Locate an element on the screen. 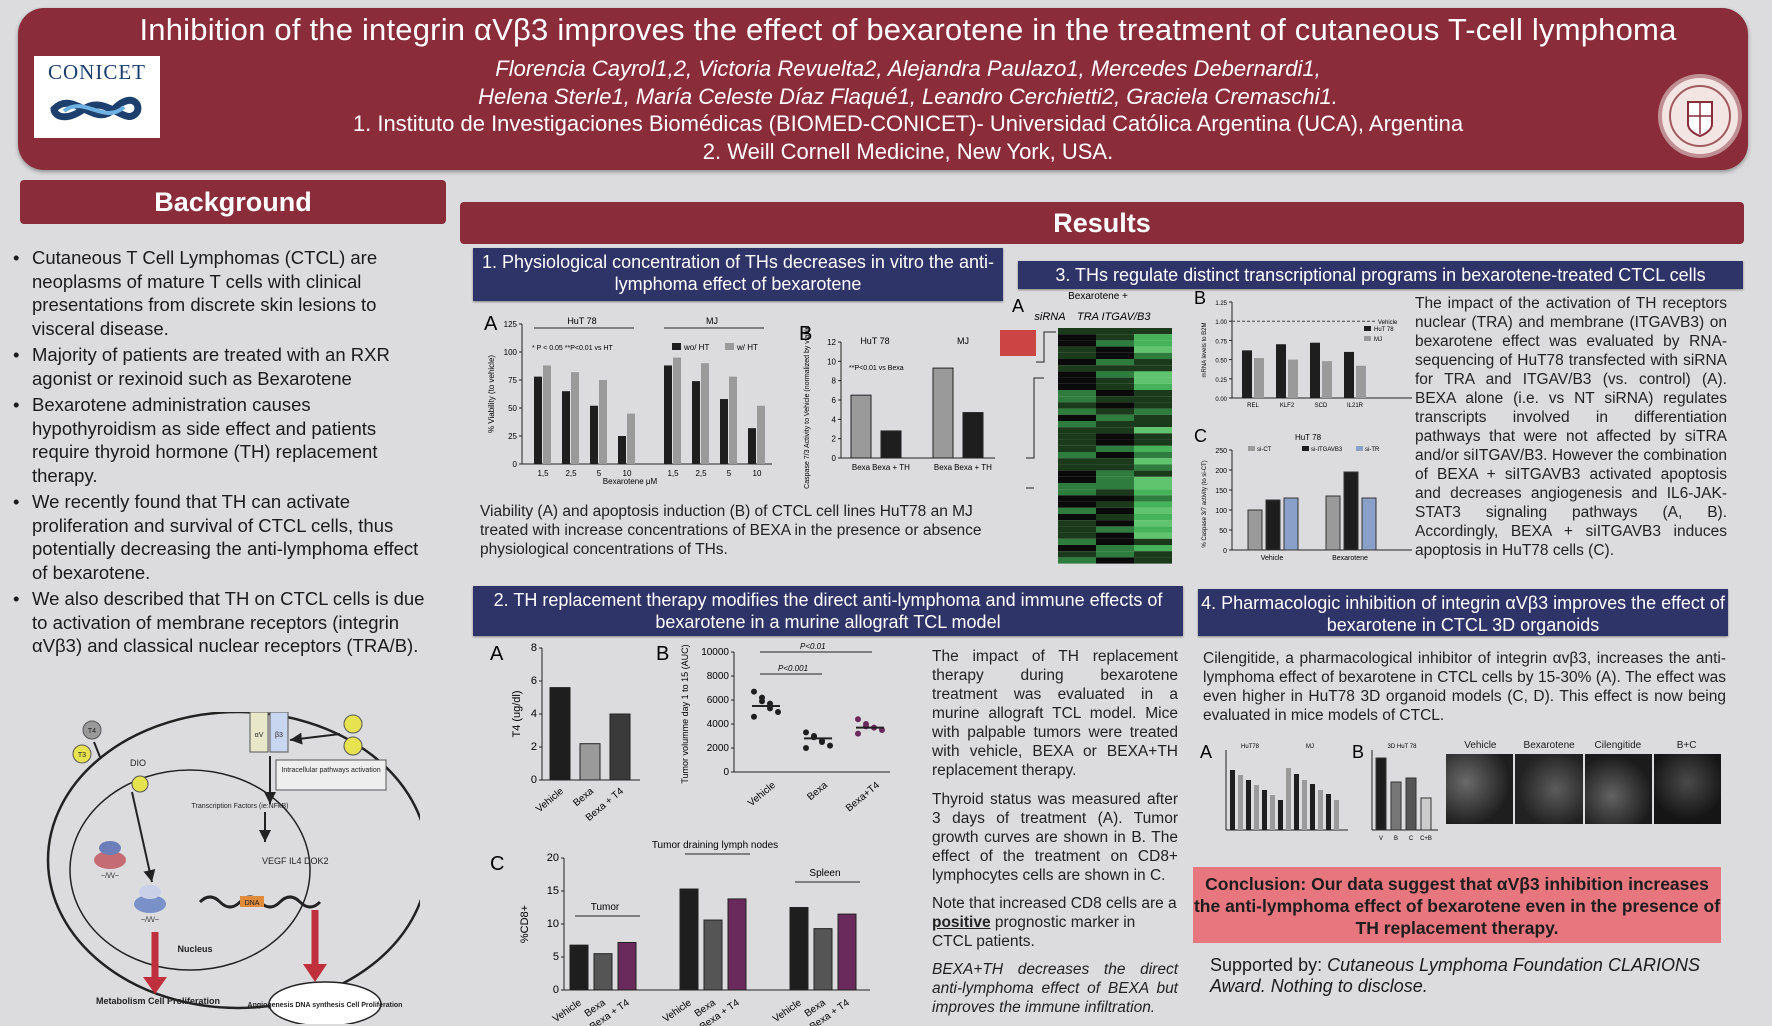  y-axis-label: Tumor volumme day 1 to 15 (AUC) is located at coordinates (685, 713).